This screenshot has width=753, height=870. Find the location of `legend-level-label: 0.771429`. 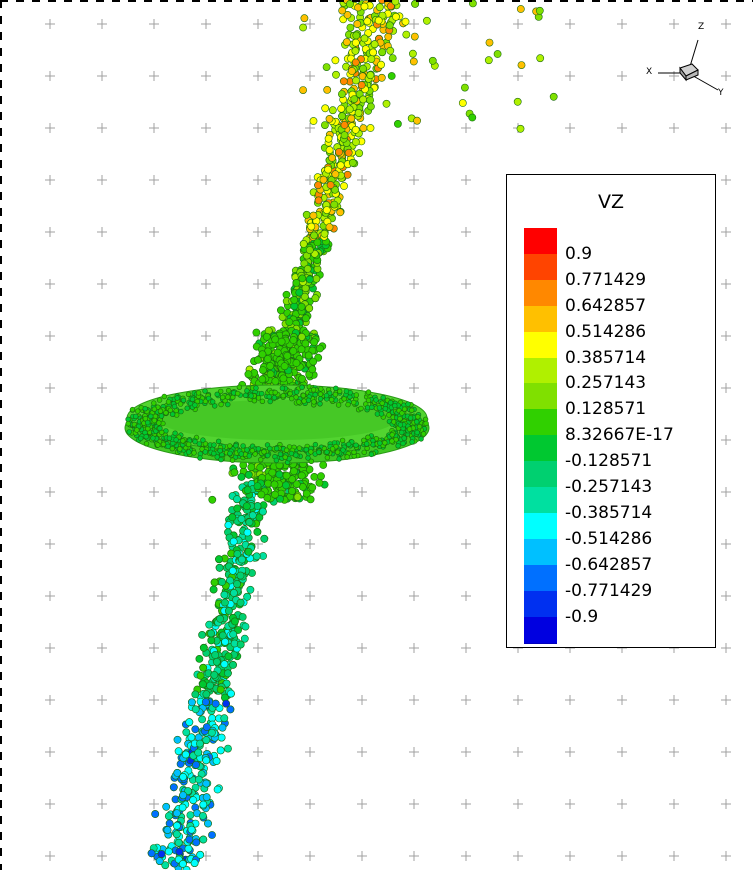

legend-level-label: 0.771429 is located at coordinates (606, 279).